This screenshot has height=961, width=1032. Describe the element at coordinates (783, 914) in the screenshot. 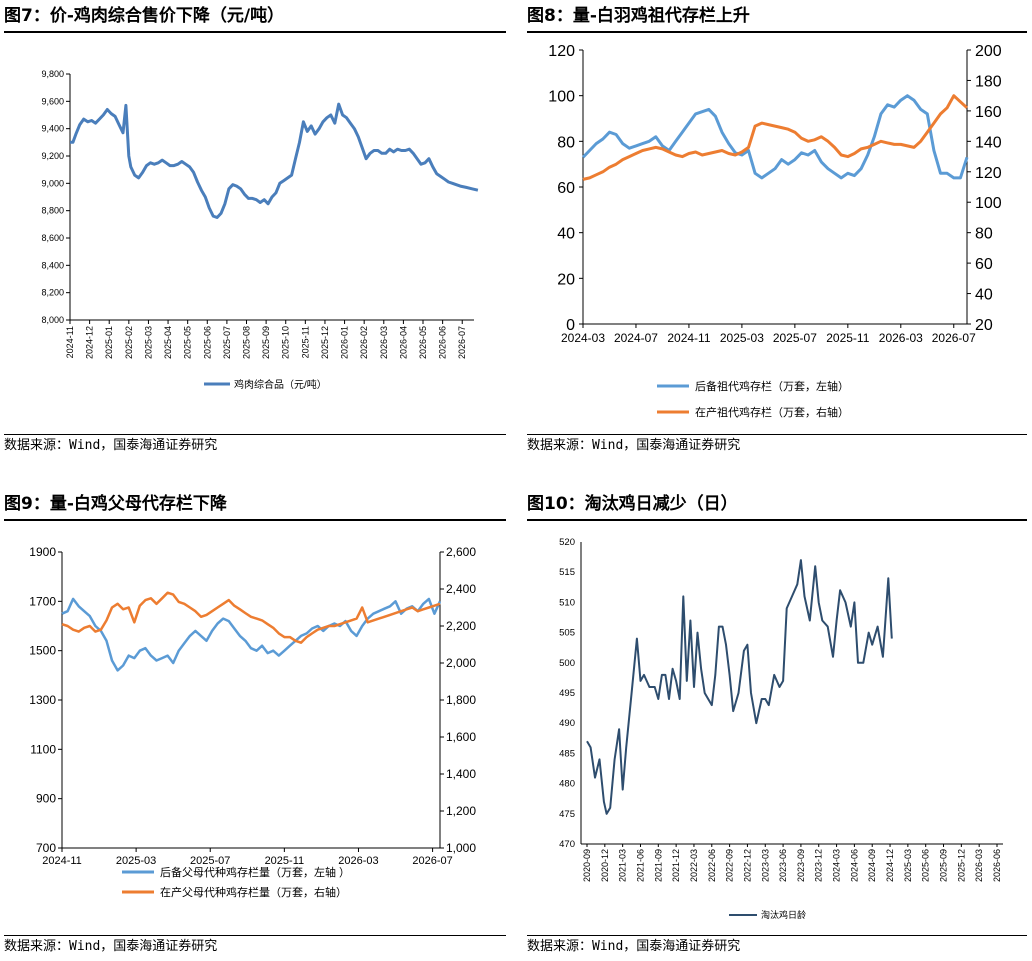

I see `legend-label: 淘汰鸡日龄` at that location.